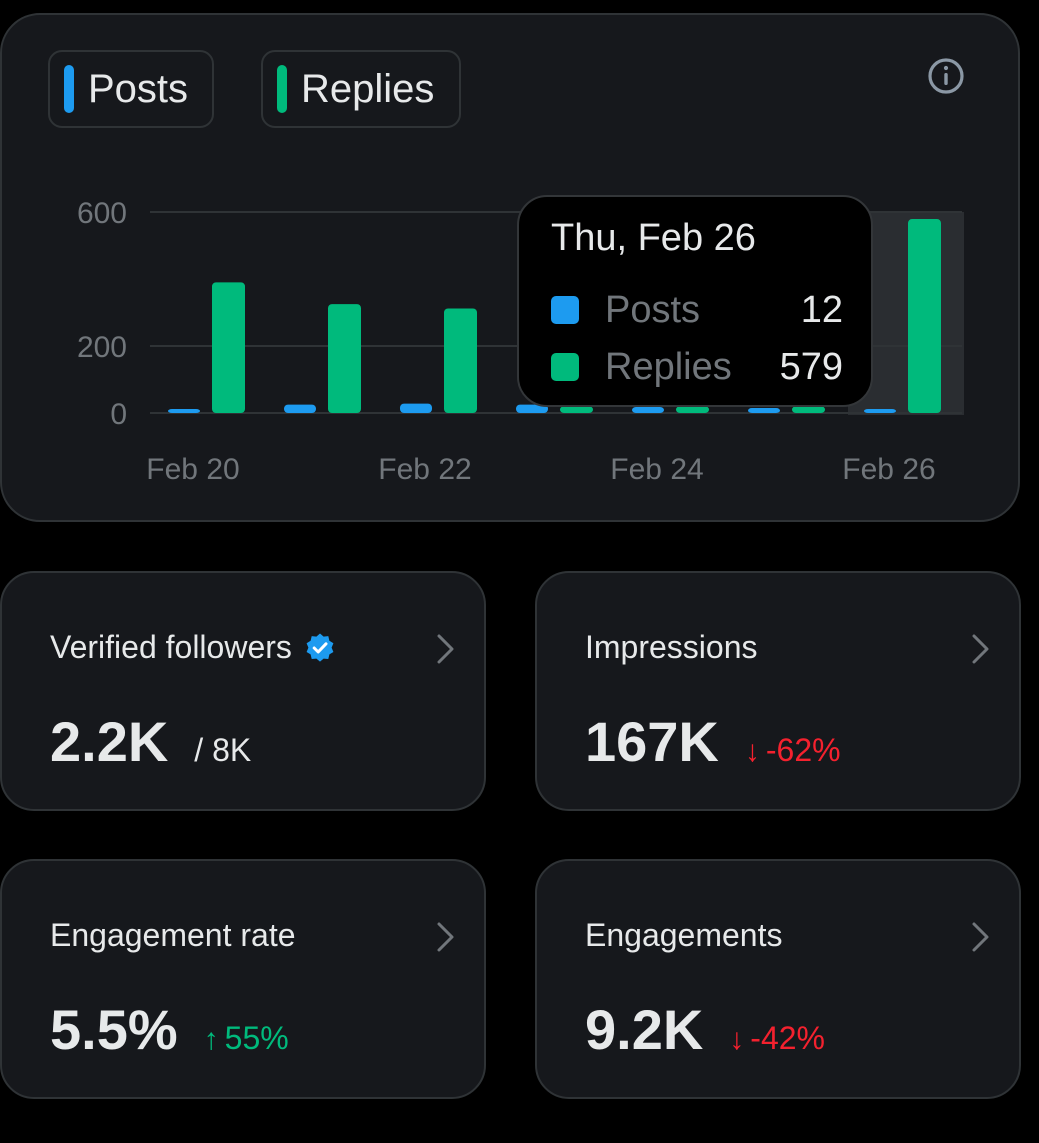 Image resolution: width=1039 pixels, height=1143 pixels. I want to click on metric-value-row: 167K ↓ -62%, so click(713, 741).